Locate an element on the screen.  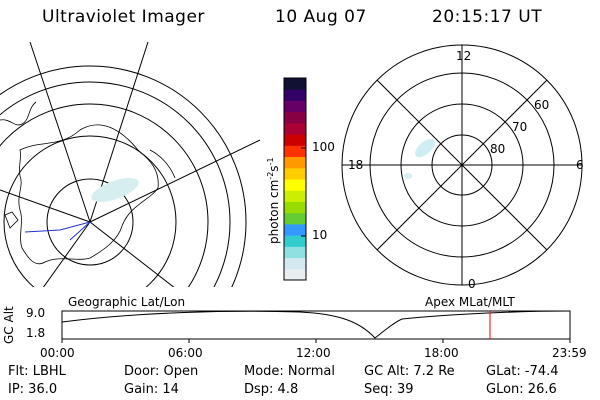
colorbar is located at coordinates (295, 179).